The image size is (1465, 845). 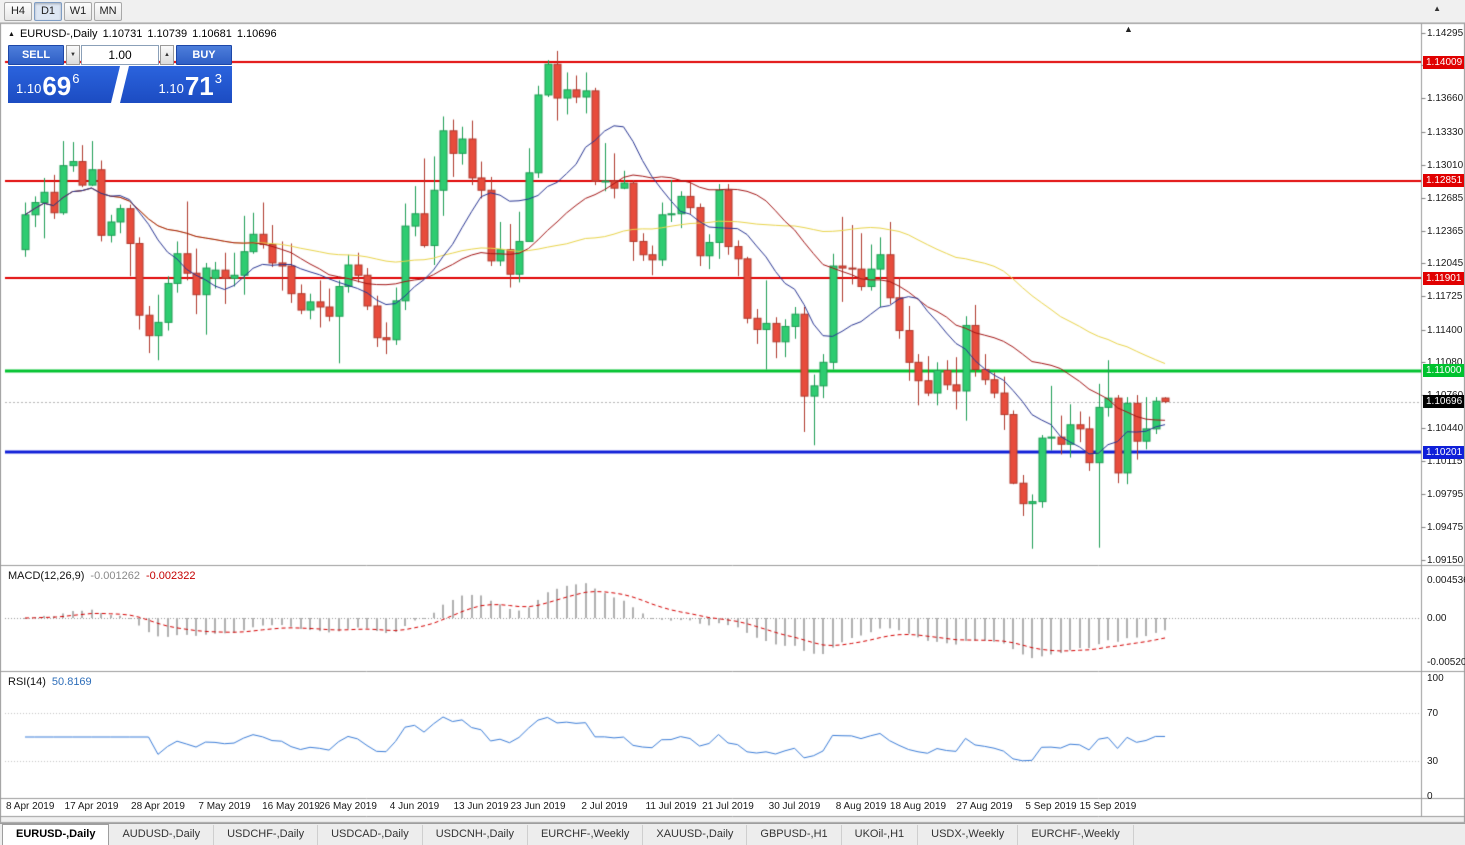 What do you see at coordinates (108, 11) in the screenshot?
I see `timeframe-button-mn: MN` at bounding box center [108, 11].